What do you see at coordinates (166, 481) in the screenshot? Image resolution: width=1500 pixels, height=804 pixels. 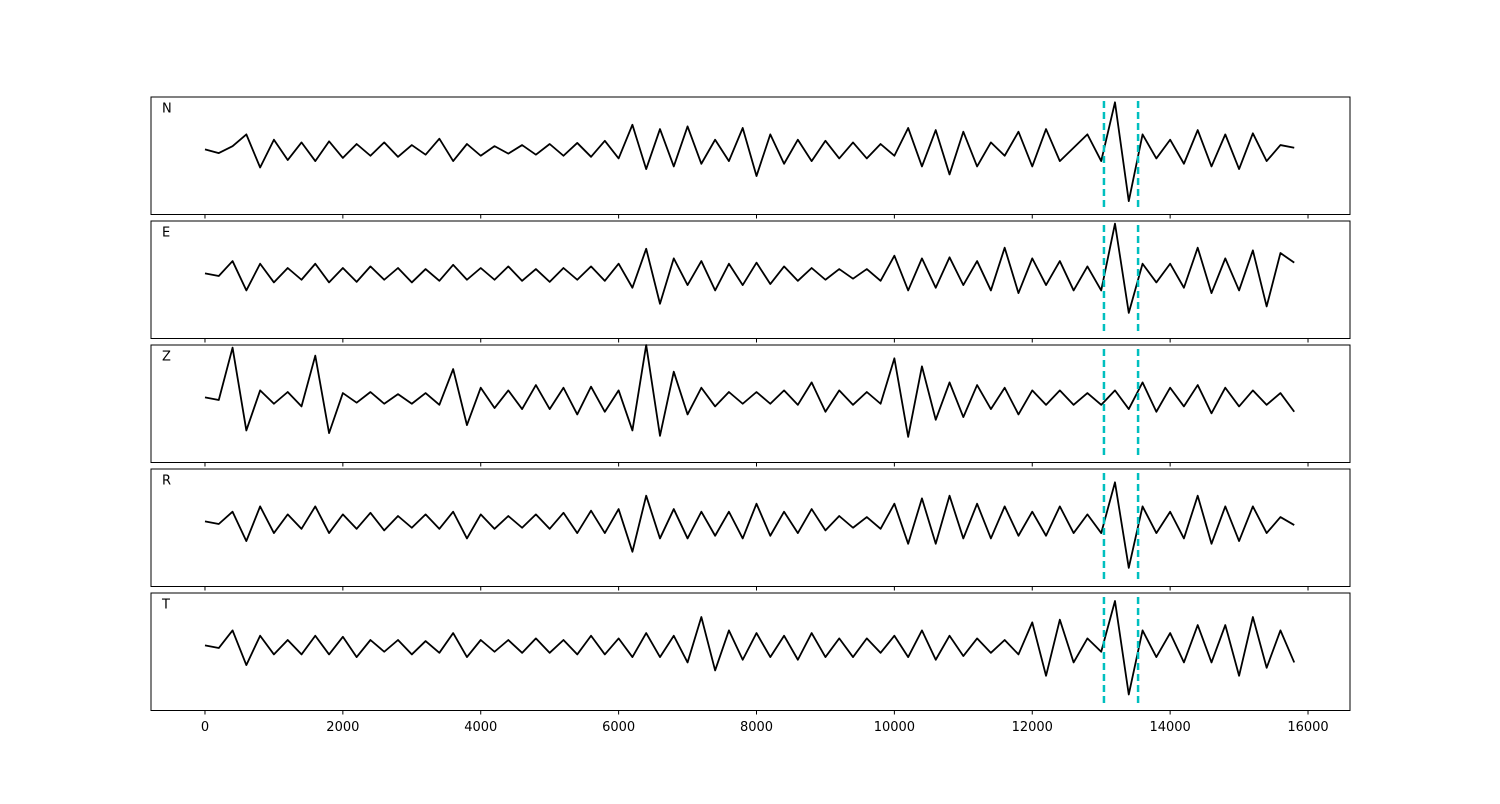 I see `panel-label: R` at bounding box center [166, 481].